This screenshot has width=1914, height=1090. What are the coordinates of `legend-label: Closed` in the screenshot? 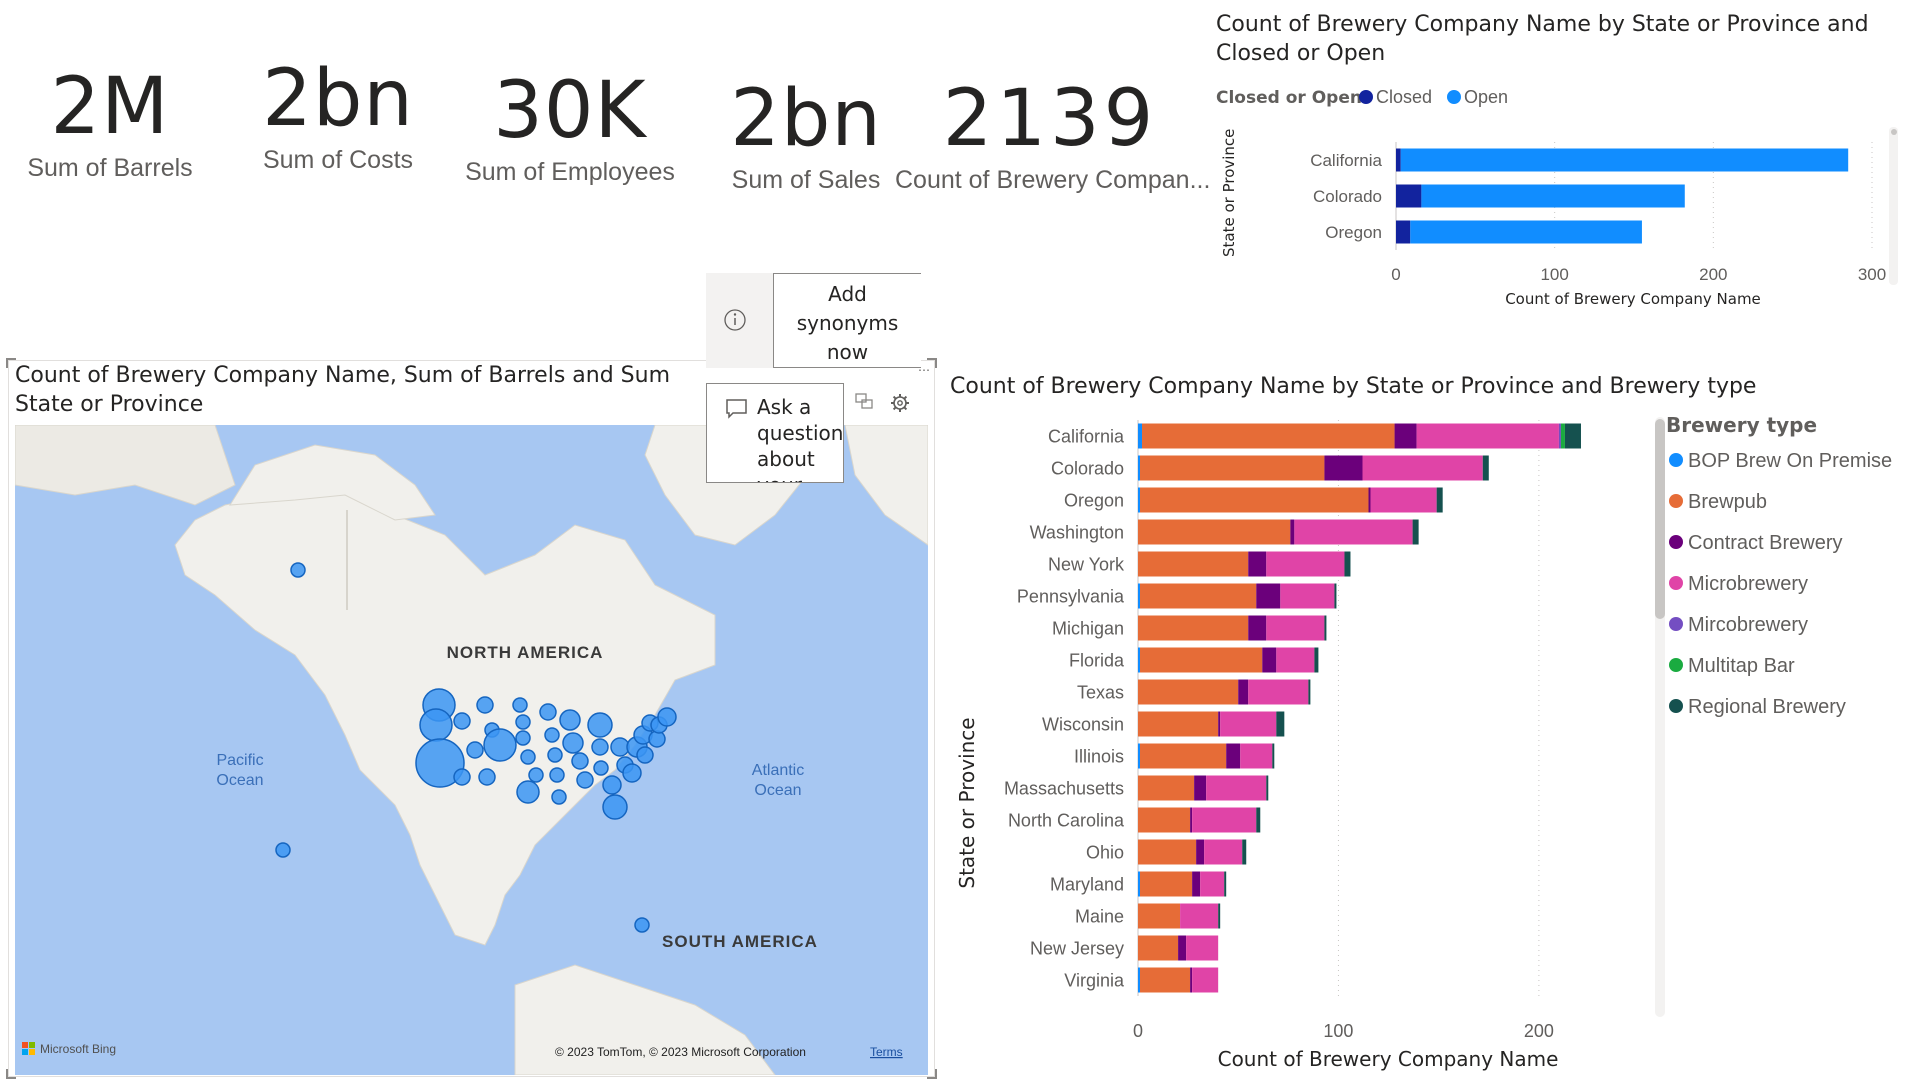 It's located at (1404, 97).